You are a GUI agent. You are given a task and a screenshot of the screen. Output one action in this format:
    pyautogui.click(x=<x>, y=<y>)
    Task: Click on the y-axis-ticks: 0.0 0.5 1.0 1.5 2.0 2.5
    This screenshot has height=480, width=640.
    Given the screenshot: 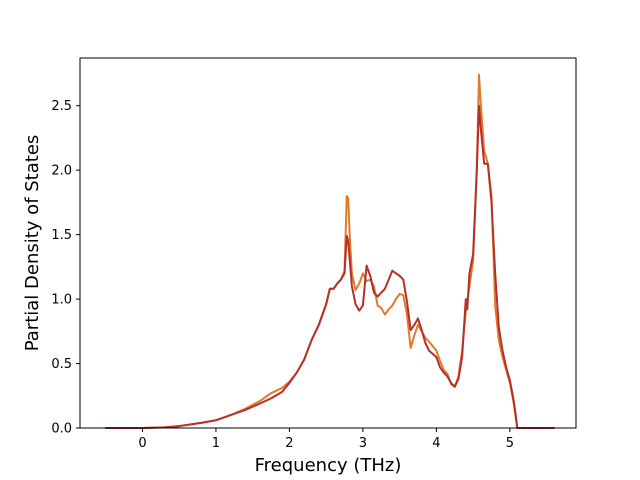 What is the action you would take?
    pyautogui.click(x=65, y=268)
    